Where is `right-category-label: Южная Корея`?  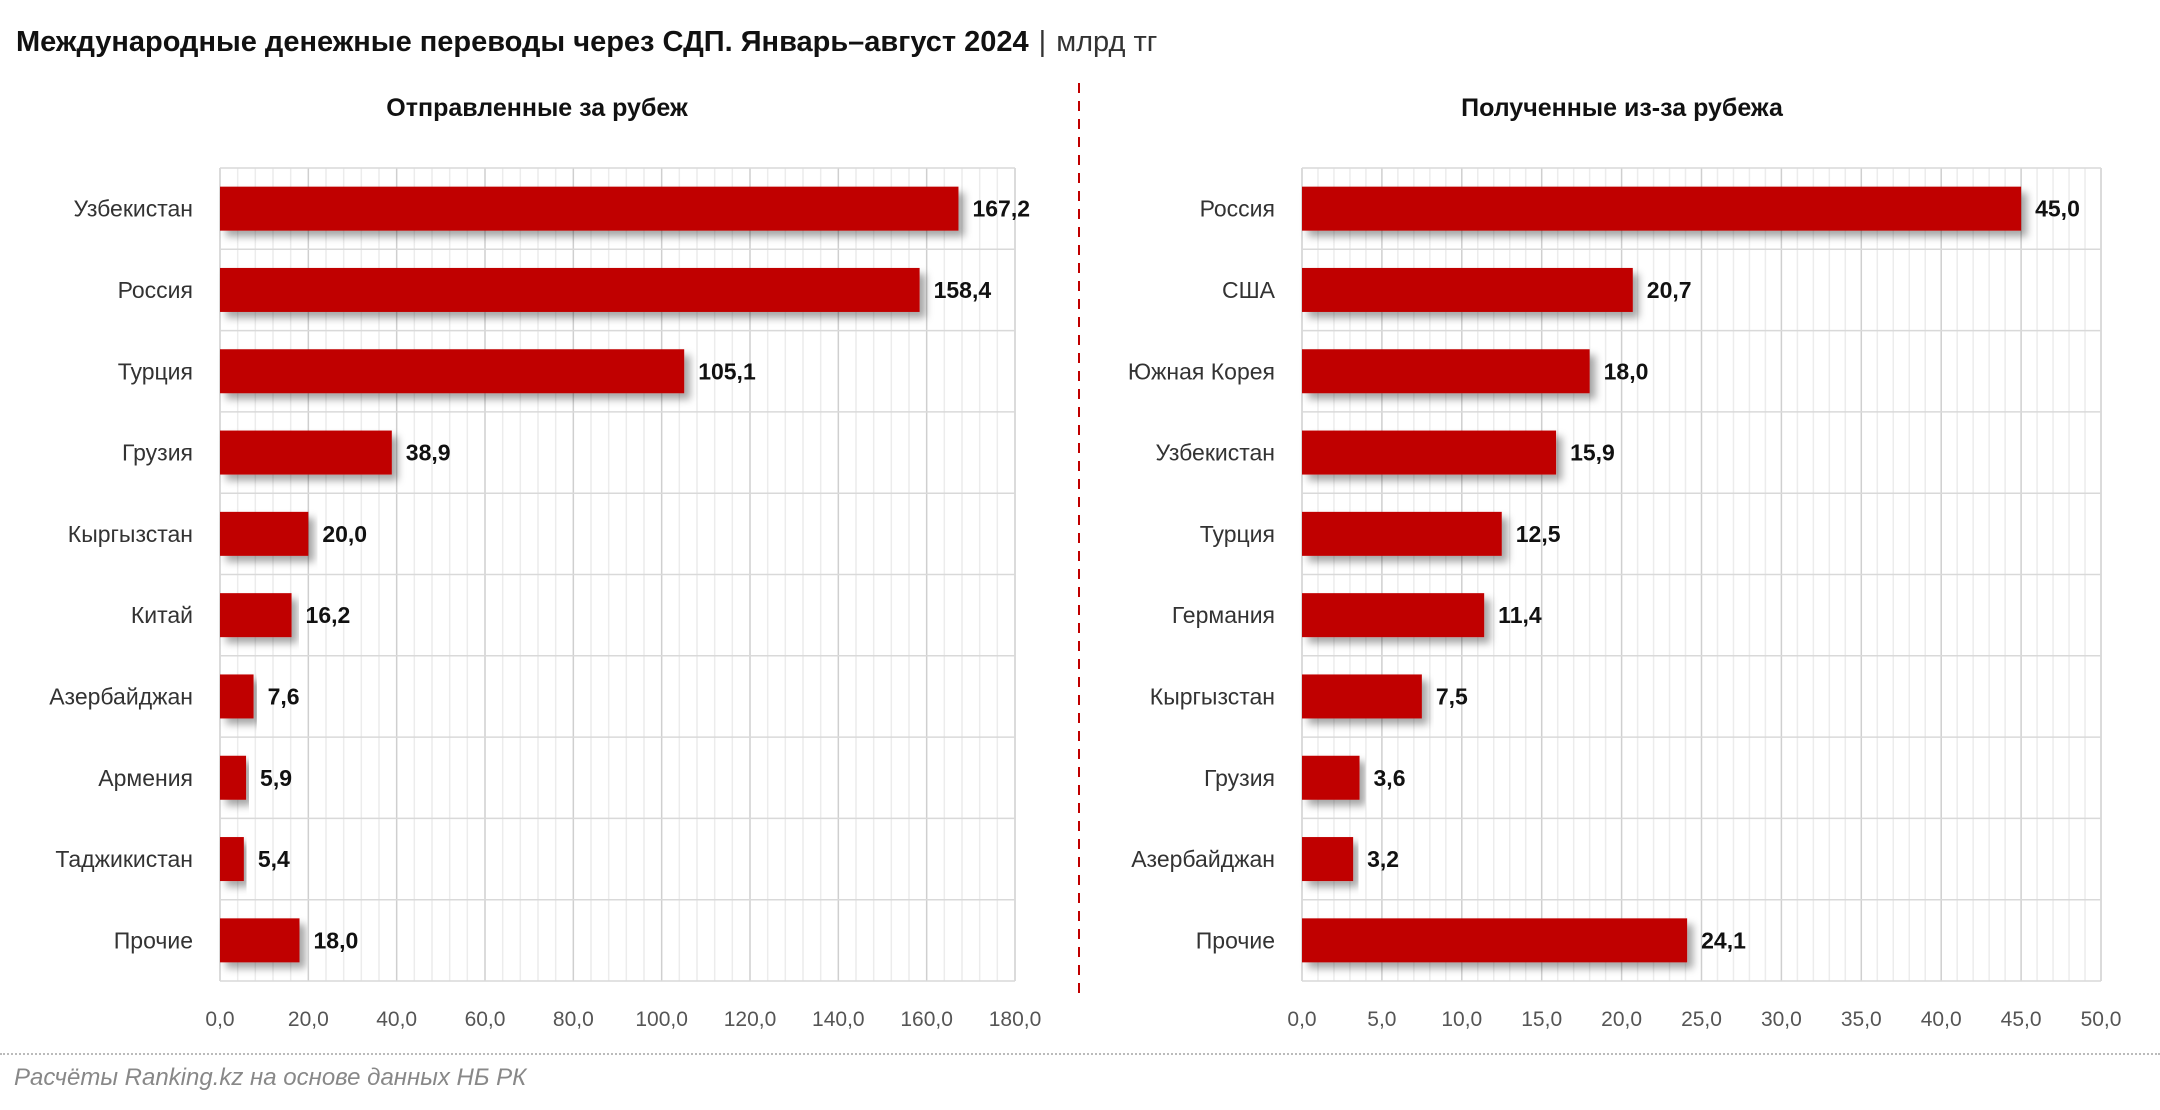
right-category-label: Южная Корея is located at coordinates (1201, 371).